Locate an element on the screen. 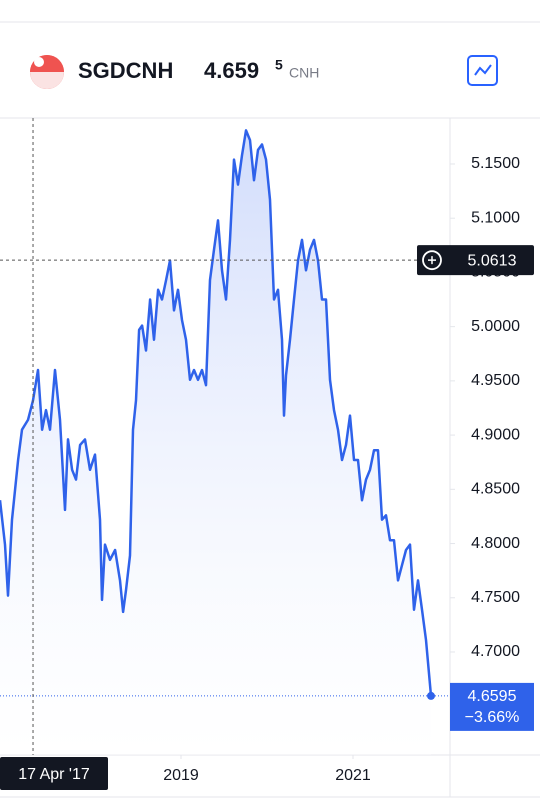  y-tick-label: 4.8500 is located at coordinates (495, 489).